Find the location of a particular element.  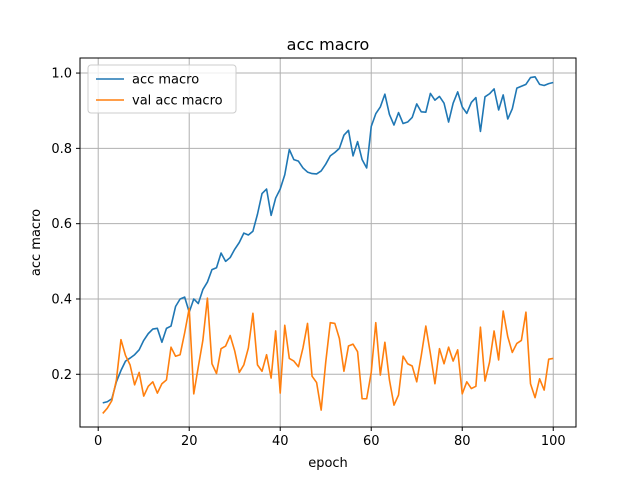

x-tick-label: 20 is located at coordinates (189, 441).